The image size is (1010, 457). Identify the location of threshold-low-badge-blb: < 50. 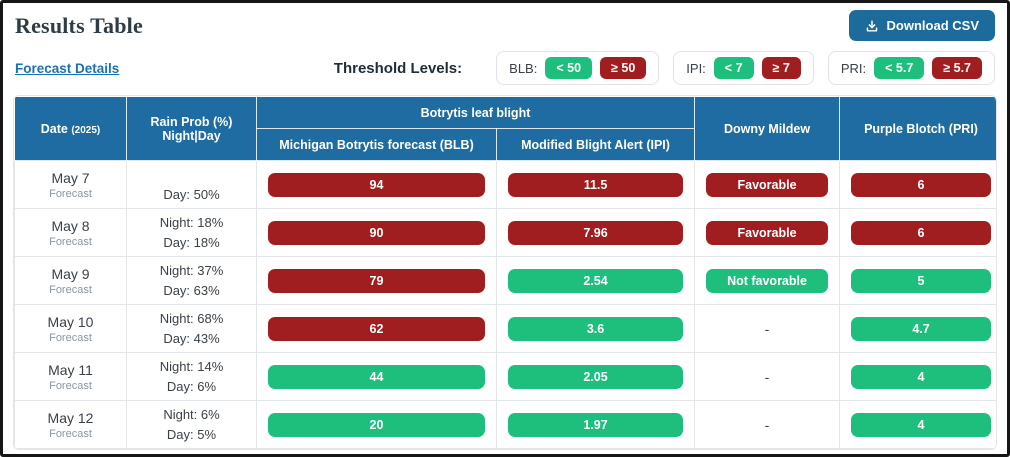
(569, 68).